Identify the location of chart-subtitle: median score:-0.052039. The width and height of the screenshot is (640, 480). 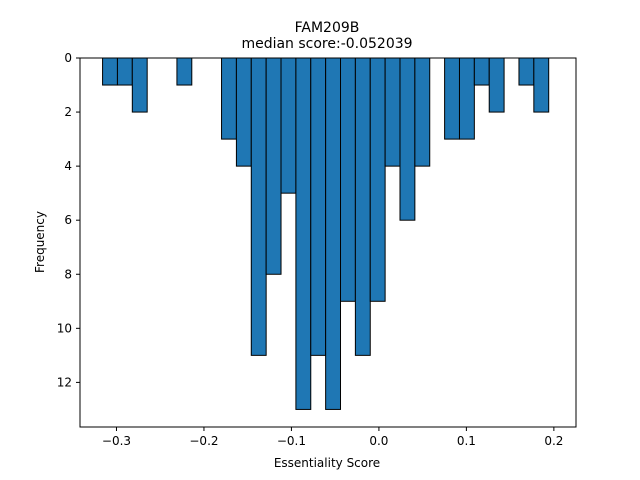
(326, 44).